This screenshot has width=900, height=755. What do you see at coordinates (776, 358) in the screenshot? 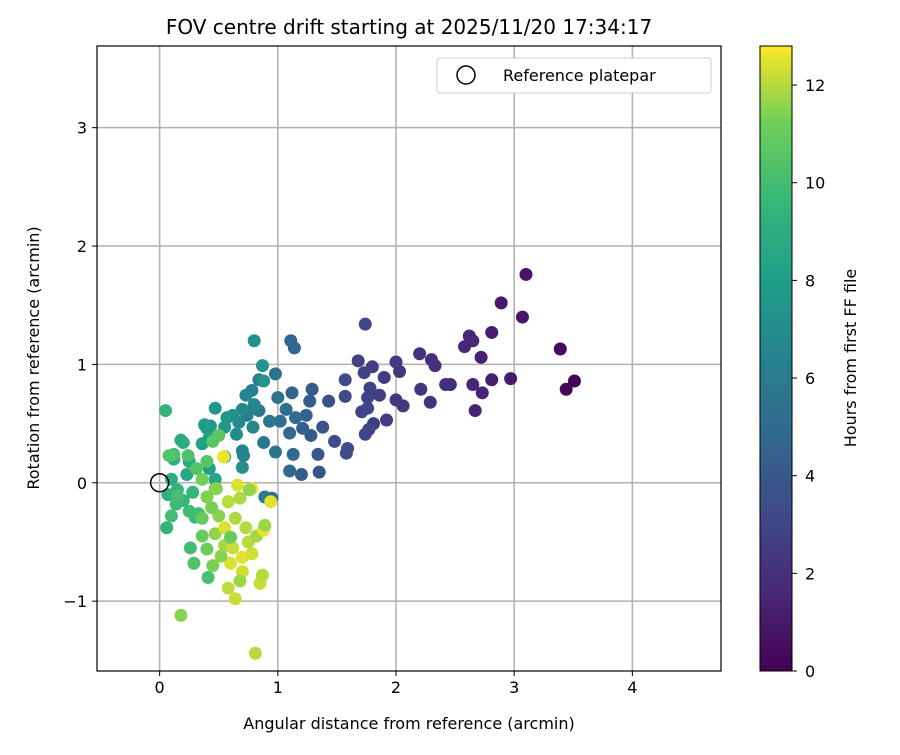
I see `colorbar` at bounding box center [776, 358].